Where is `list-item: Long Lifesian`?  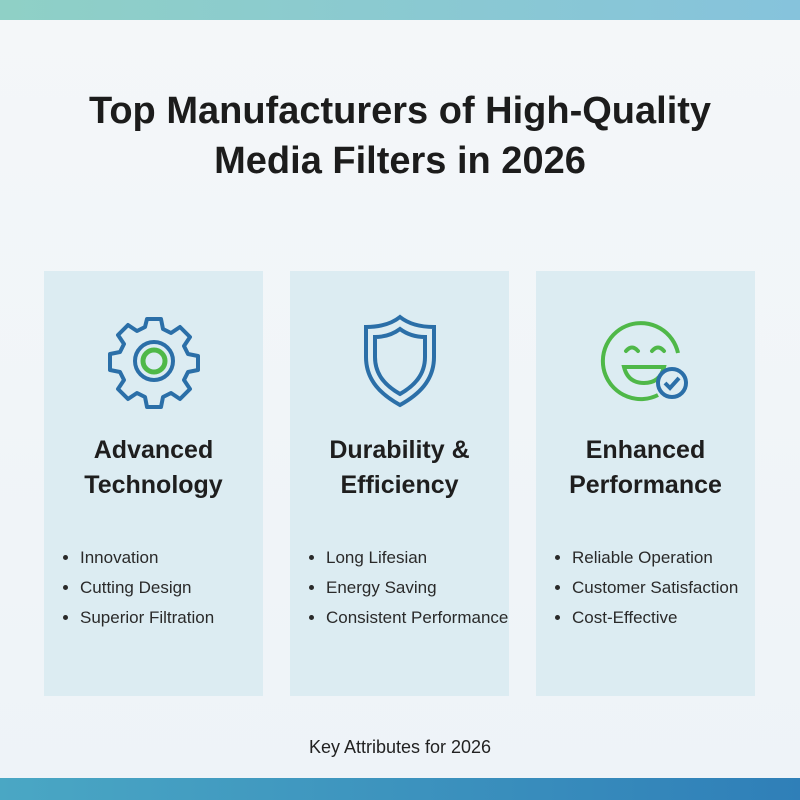
list-item: Long Lifesian is located at coordinates (417, 558).